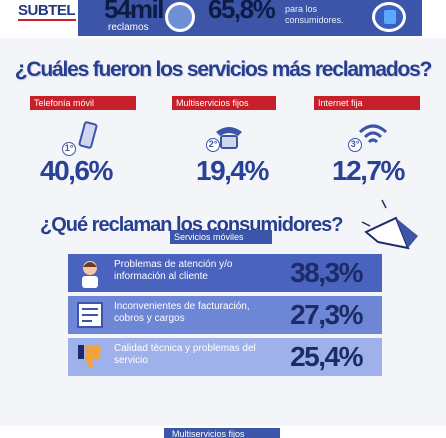  I want to click on complaint-percent: 25,4%, so click(326, 356).